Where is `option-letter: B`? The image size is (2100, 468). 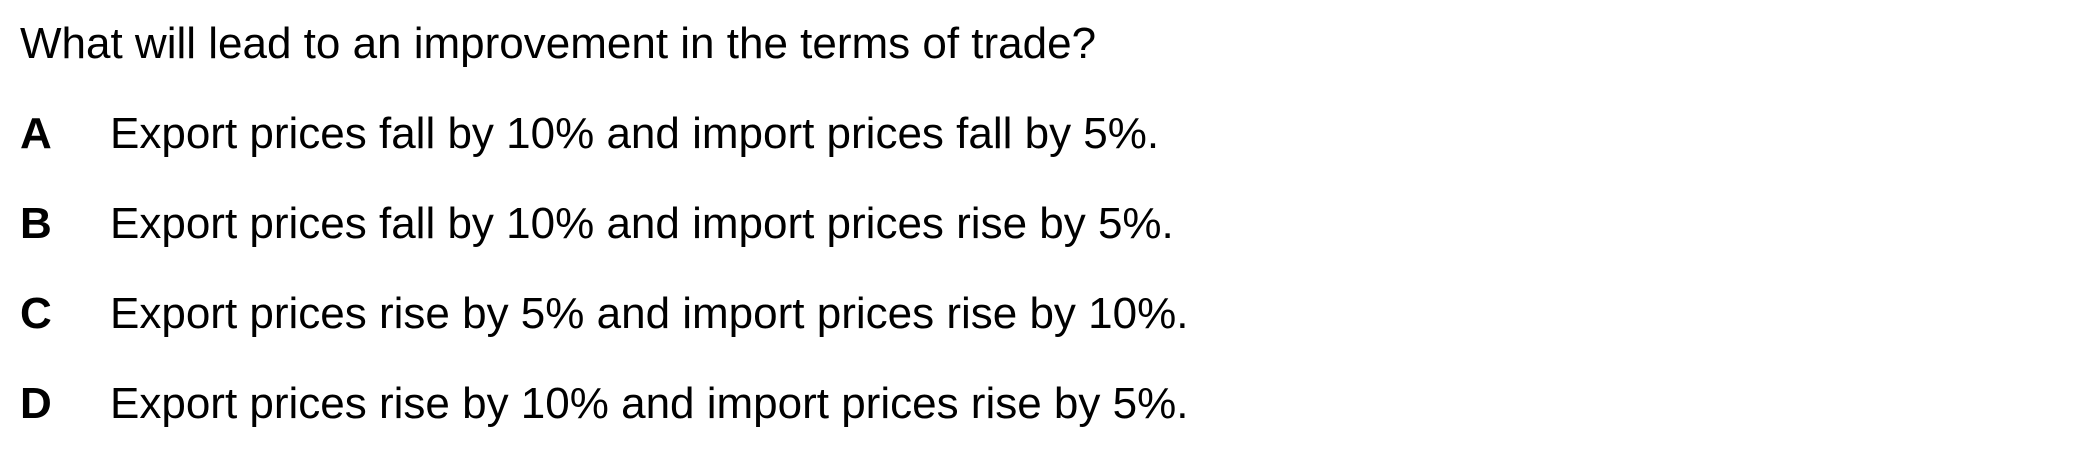
option-letter: B is located at coordinates (36, 223).